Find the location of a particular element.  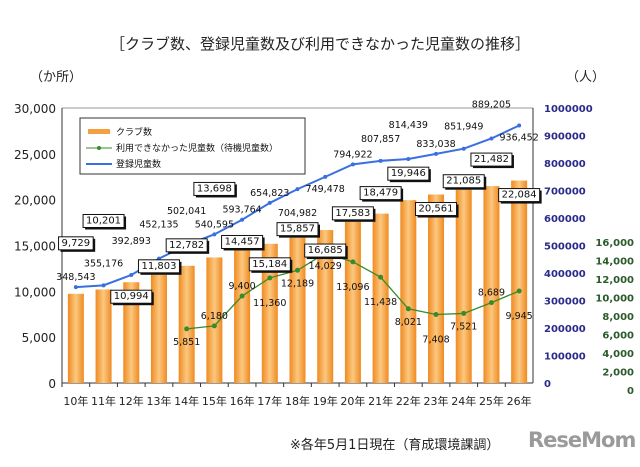

left-tick-label: 20,000 is located at coordinates (35, 201).